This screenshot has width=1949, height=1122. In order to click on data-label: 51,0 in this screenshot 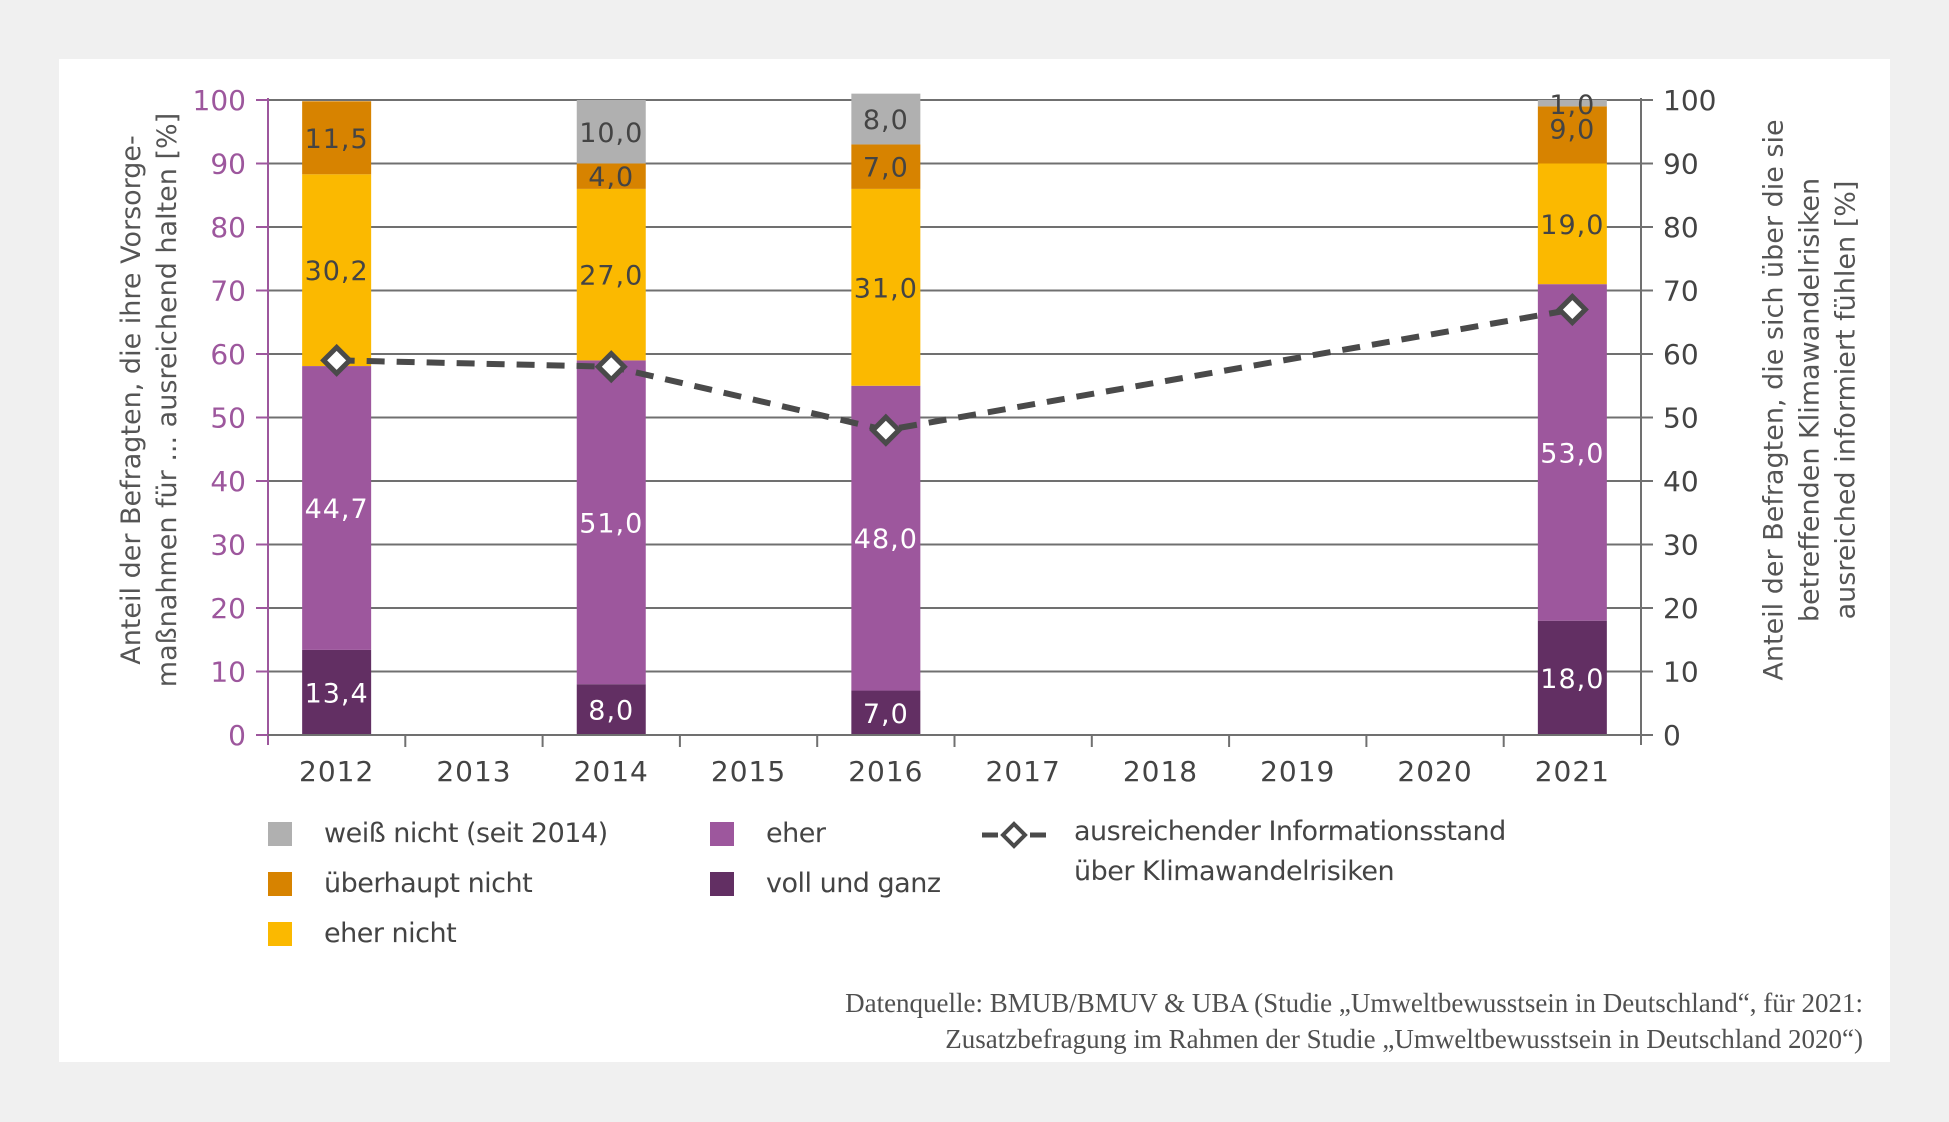, I will do `click(611, 523)`.